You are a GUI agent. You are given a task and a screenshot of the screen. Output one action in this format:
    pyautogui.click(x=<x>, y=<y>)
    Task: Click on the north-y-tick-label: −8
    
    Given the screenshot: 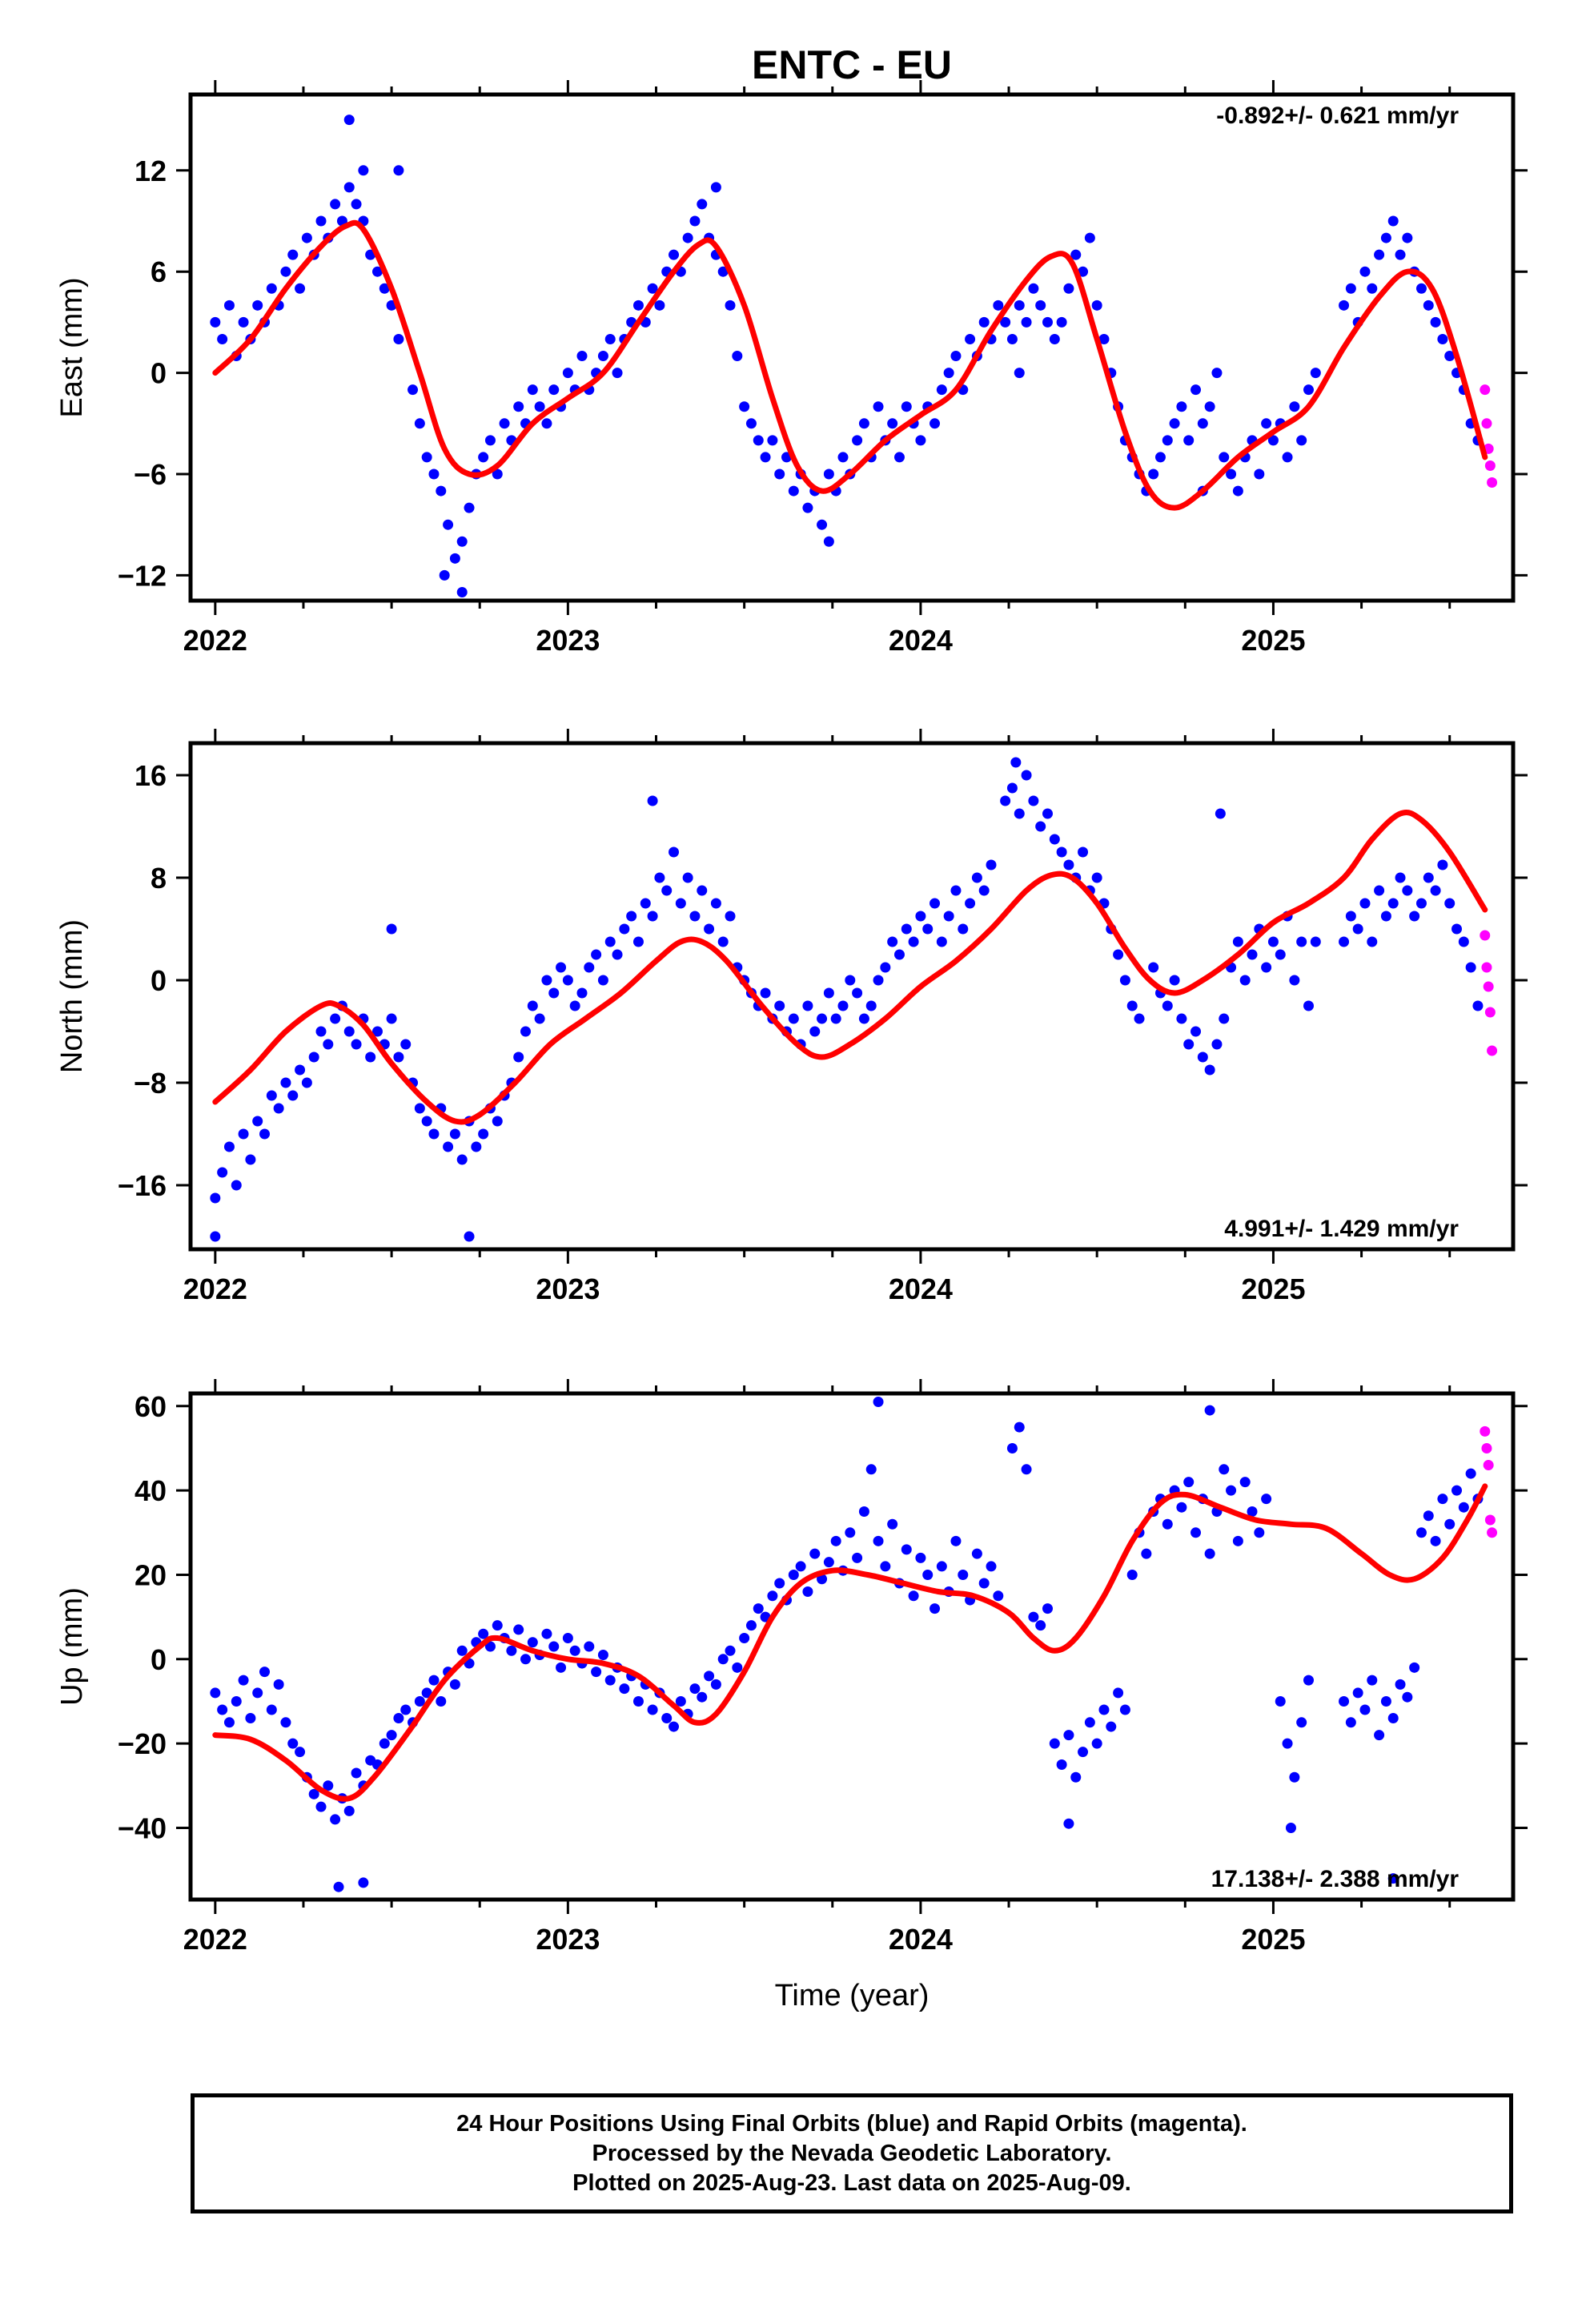 What is the action you would take?
    pyautogui.click(x=151, y=1083)
    